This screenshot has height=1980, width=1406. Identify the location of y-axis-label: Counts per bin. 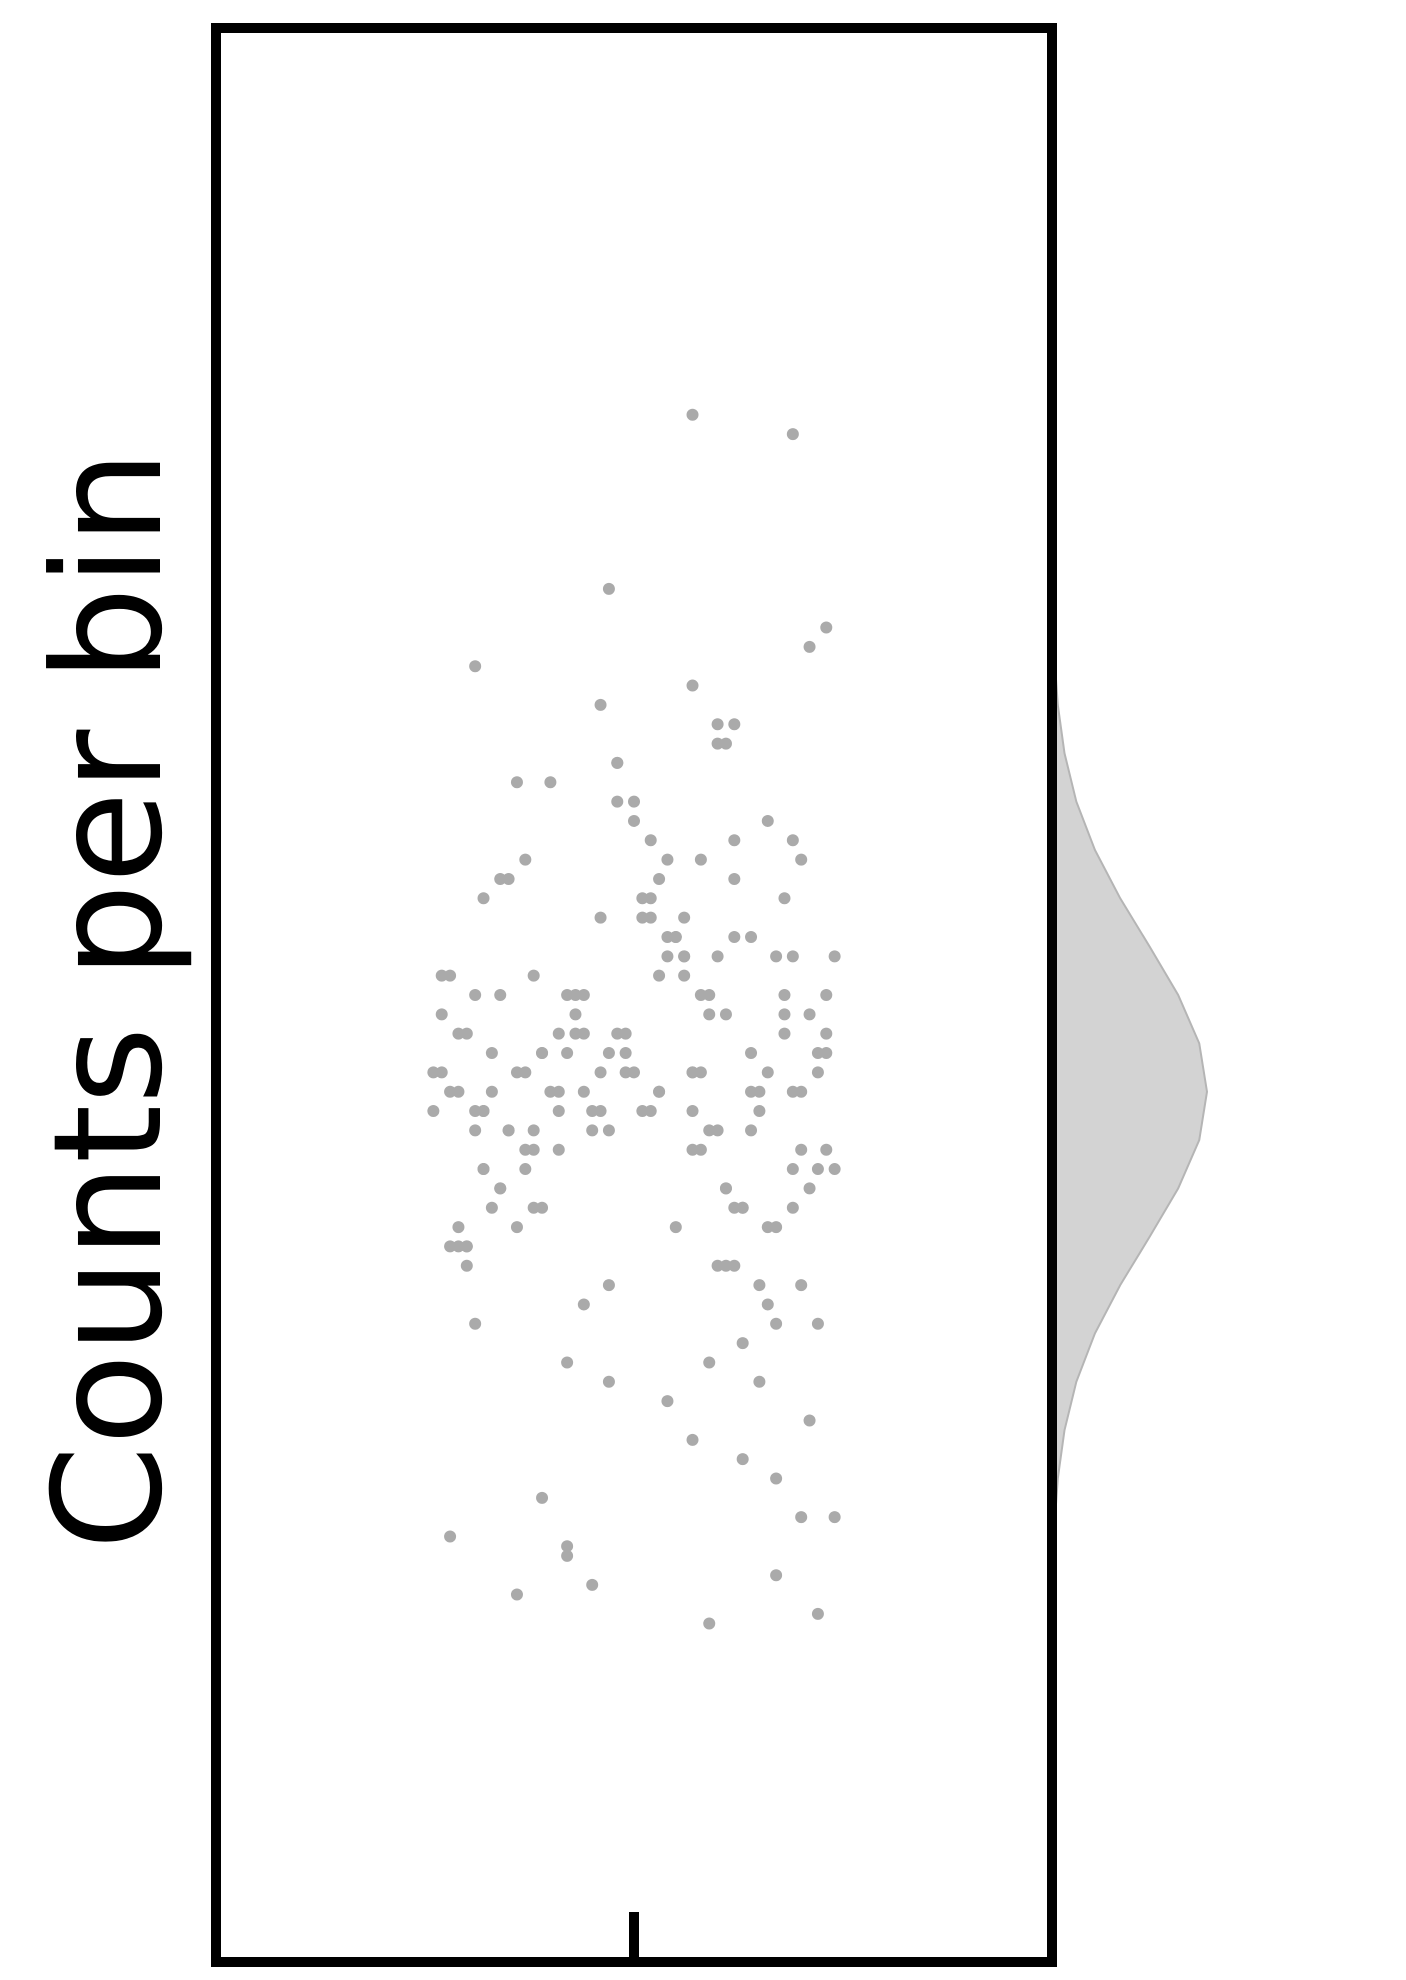
(109, 1000).